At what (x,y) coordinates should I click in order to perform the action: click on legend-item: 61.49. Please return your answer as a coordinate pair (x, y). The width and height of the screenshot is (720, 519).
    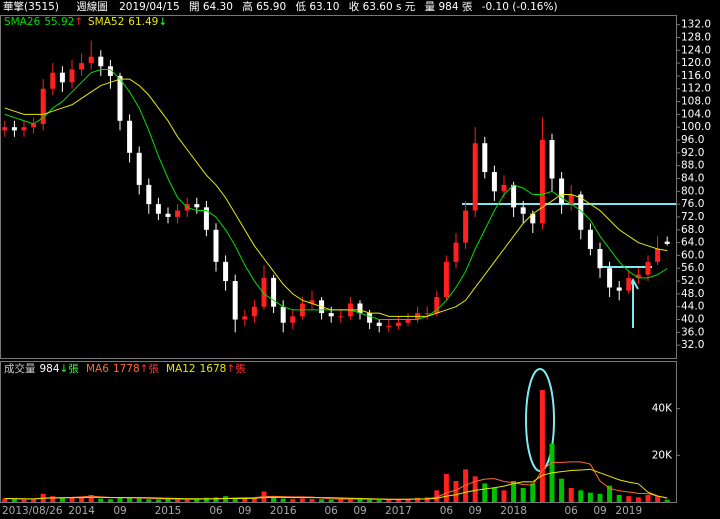
    Looking at the image, I should click on (143, 22).